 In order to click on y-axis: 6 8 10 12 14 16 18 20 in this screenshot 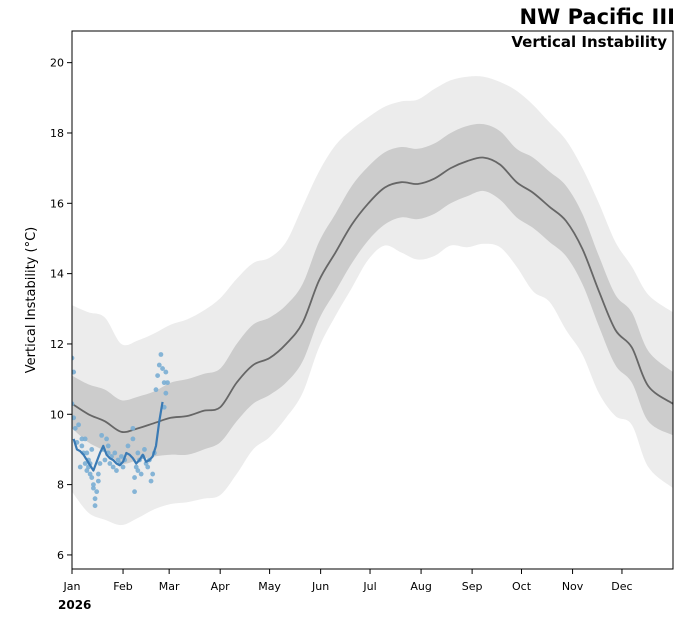, I will do `click(61, 309)`.